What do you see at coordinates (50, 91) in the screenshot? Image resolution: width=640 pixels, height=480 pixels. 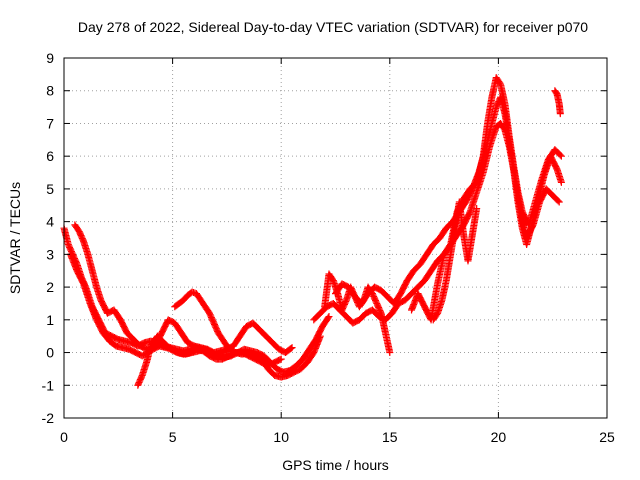 I see `y-tick-label: 8` at bounding box center [50, 91].